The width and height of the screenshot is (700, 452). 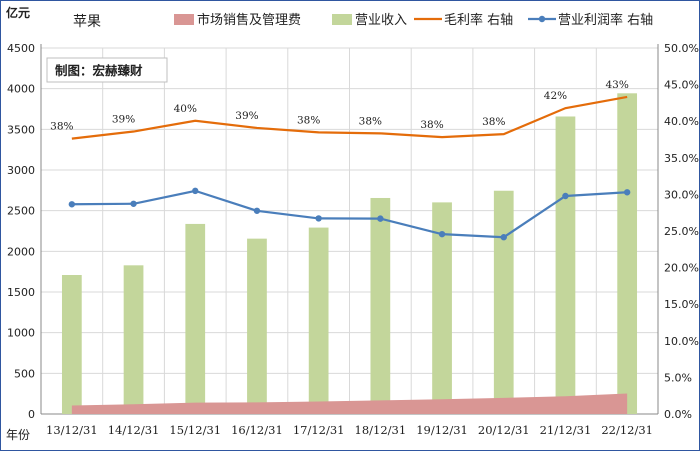 I want to click on left-tick-label: 0, so click(x=31, y=414).